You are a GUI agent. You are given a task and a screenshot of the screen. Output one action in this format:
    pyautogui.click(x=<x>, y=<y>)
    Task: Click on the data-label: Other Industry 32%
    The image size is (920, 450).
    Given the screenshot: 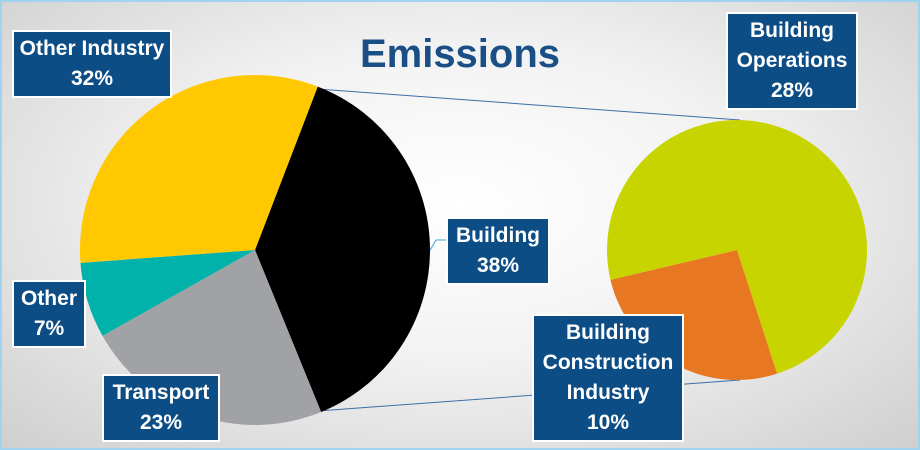 What is the action you would take?
    pyautogui.click(x=92, y=64)
    